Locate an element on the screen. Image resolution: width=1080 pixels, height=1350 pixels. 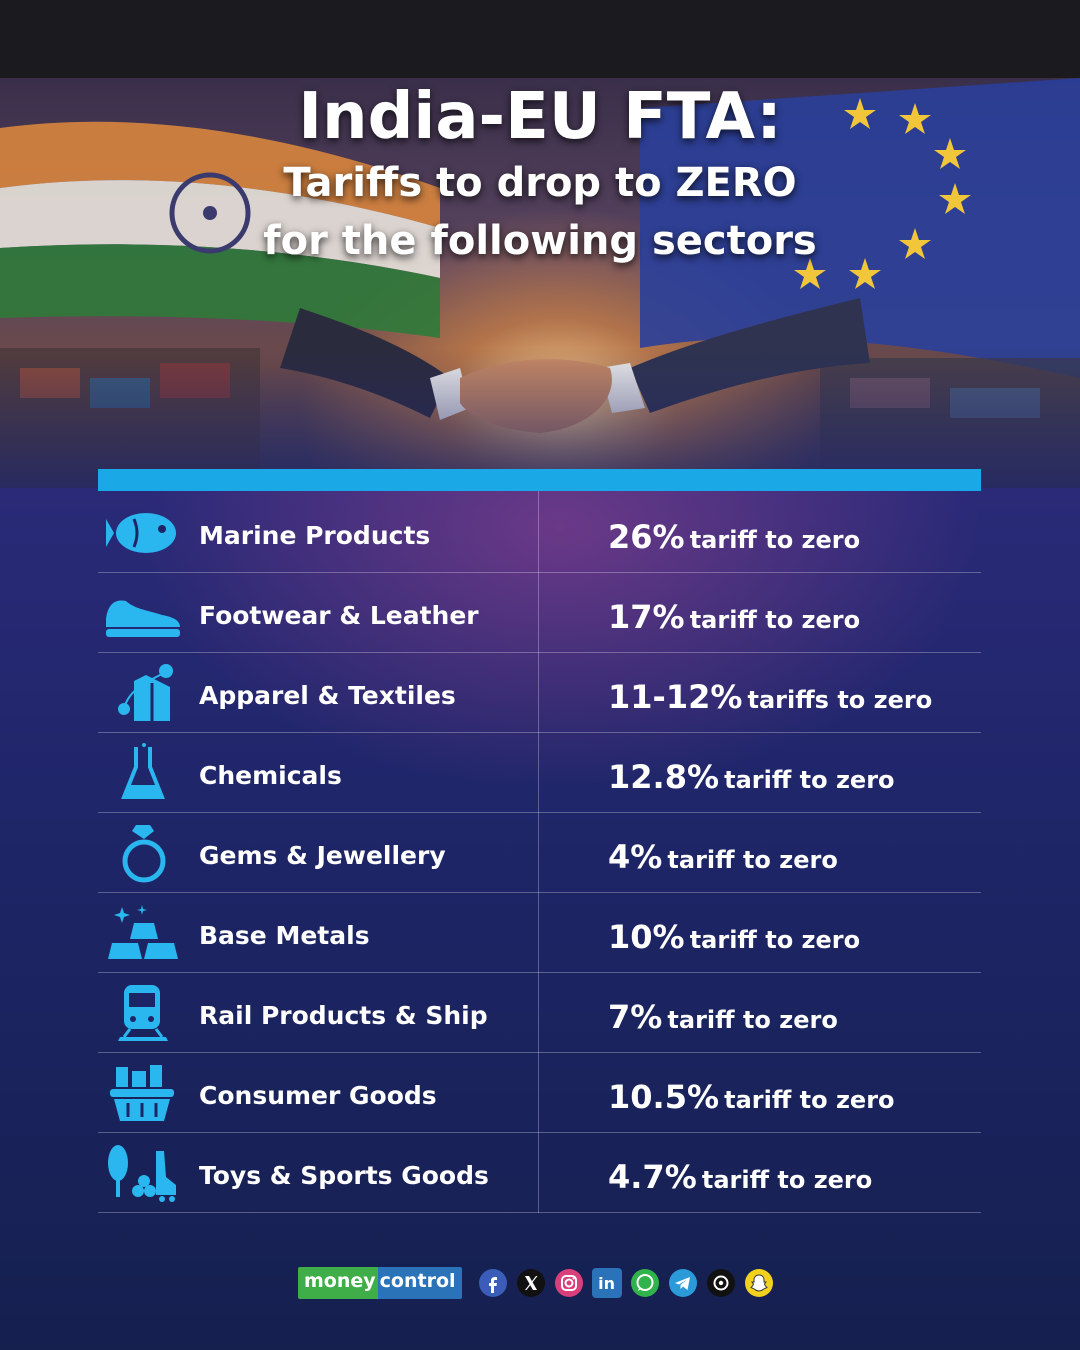
flask-icon is located at coordinates (143, 773).